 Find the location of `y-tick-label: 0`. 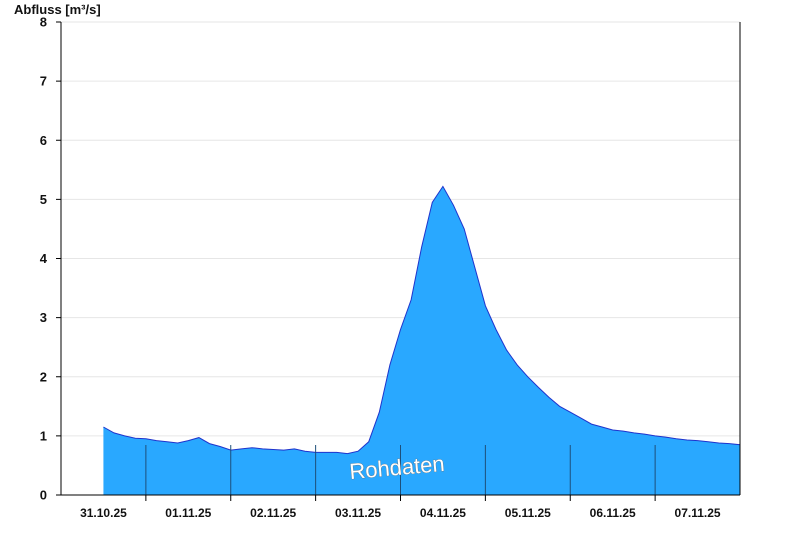

y-tick-label: 0 is located at coordinates (43, 495).